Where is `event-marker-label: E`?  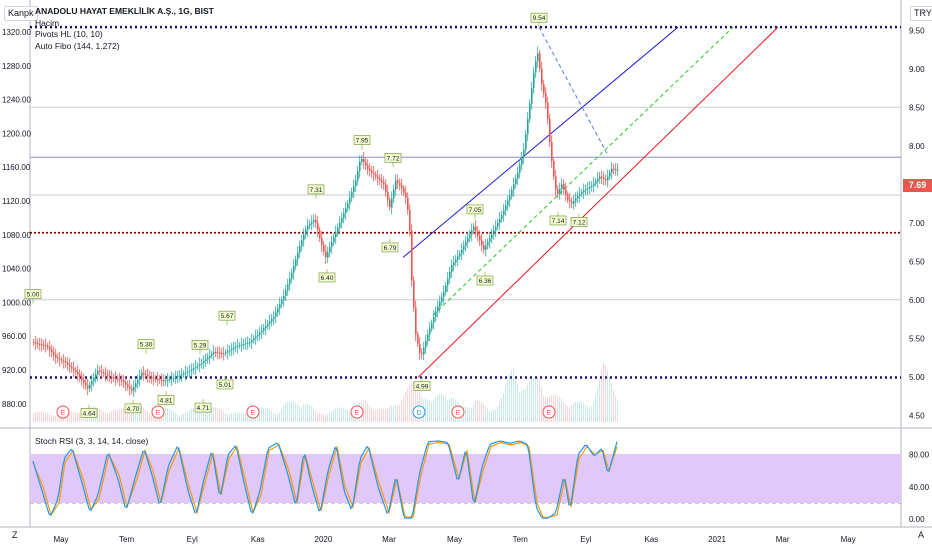
event-marker-label: E is located at coordinates (357, 413).